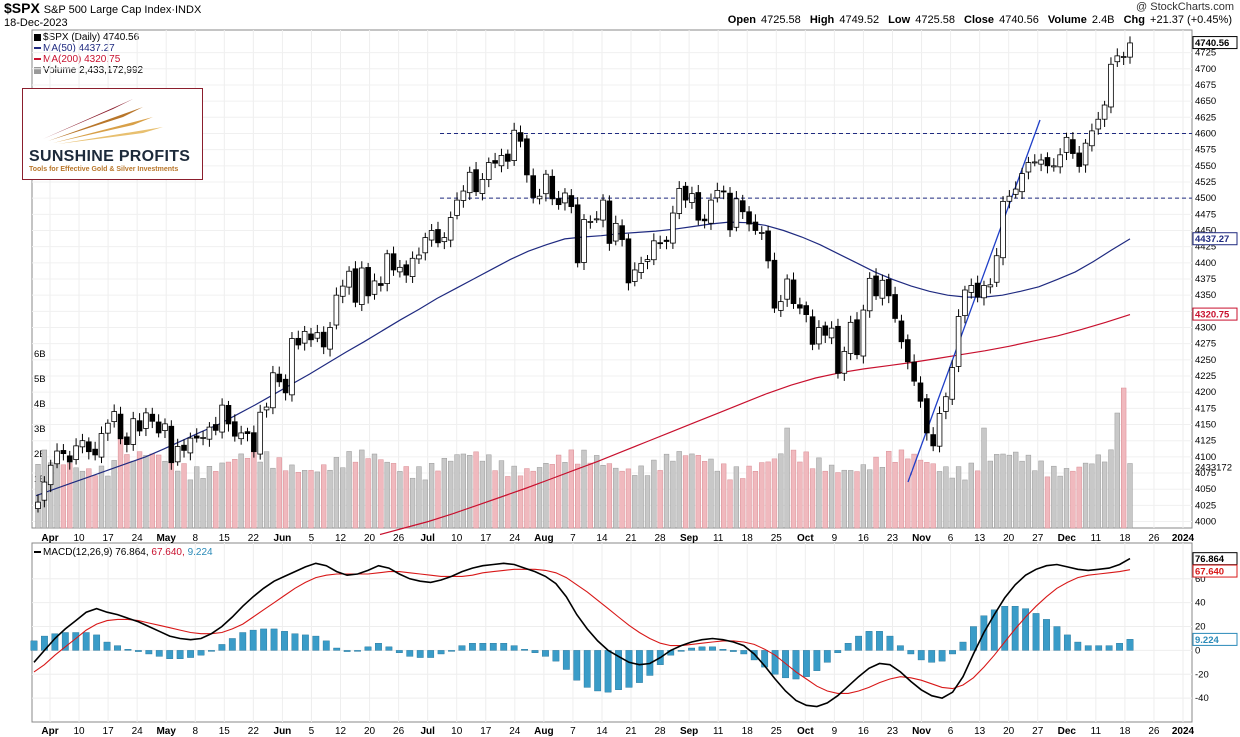  Describe the element at coordinates (22, 8) in the screenshot. I see `symbol: $SPX` at that location.